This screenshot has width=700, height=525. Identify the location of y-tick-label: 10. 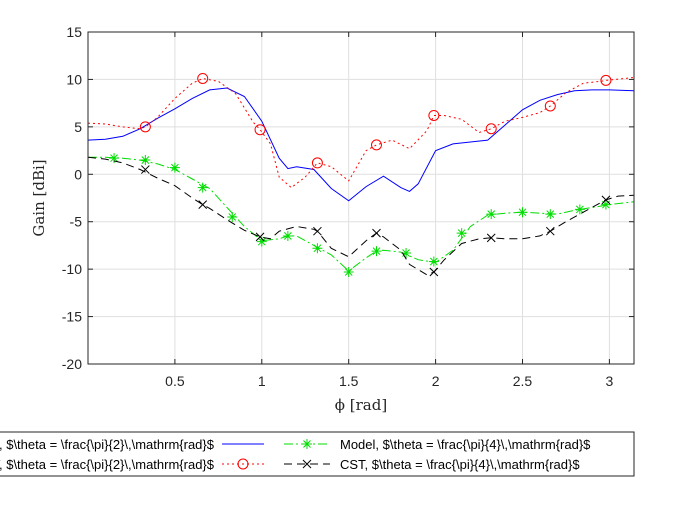
(74, 79).